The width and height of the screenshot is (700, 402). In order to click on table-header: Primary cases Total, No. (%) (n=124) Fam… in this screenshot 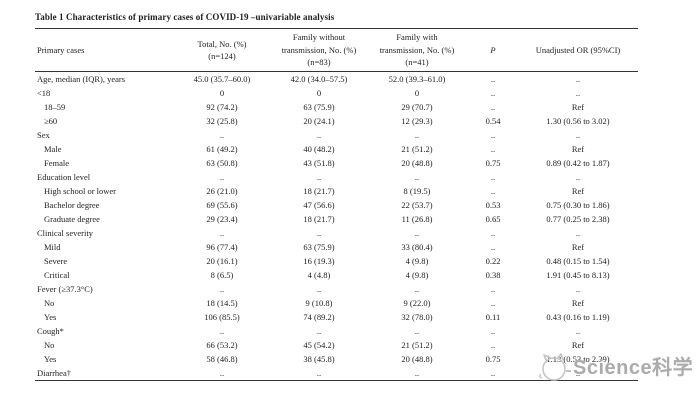, I will do `click(336, 50)`.